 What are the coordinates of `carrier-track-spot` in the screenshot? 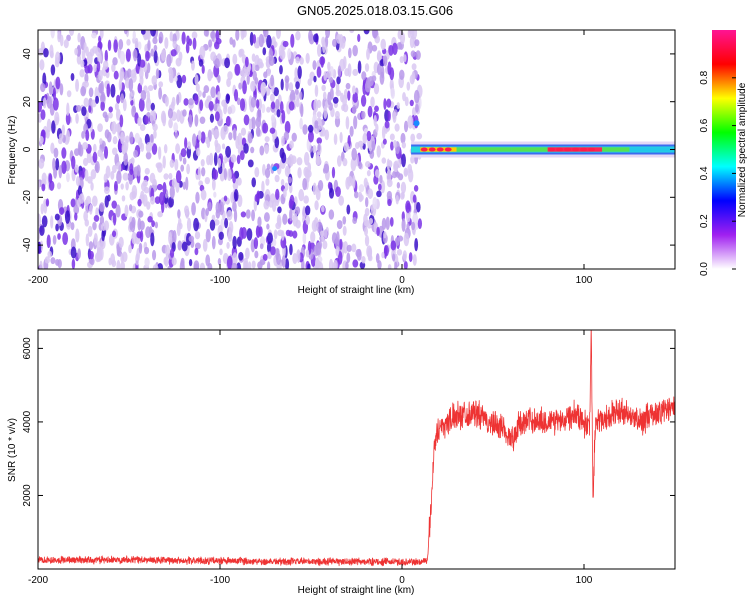 It's located at (416, 123).